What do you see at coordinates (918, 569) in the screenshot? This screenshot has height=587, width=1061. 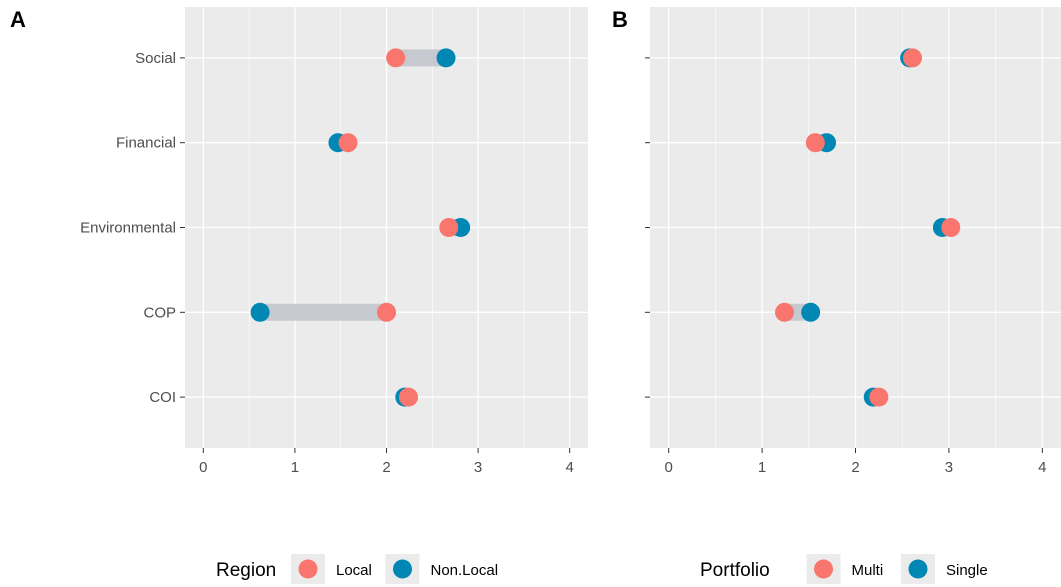 I see `legend-key-single` at bounding box center [918, 569].